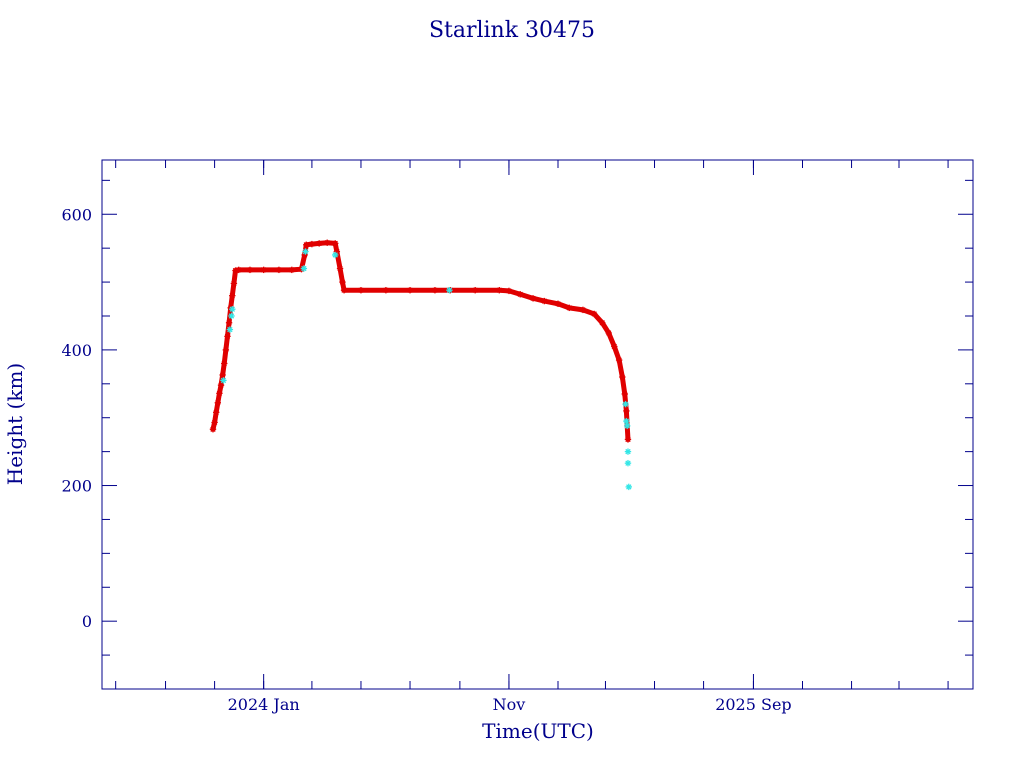 Image resolution: width=1024 pixels, height=768 pixels. I want to click on x-tick-label: Nov, so click(509, 704).